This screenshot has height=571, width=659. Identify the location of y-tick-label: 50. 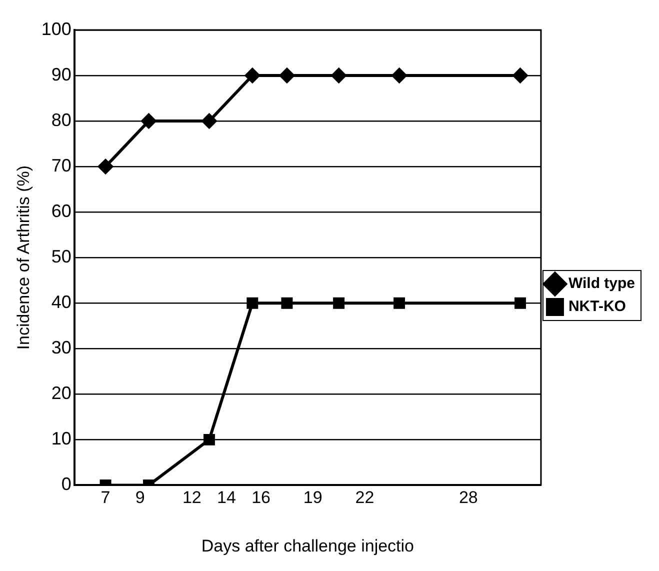
(61, 256).